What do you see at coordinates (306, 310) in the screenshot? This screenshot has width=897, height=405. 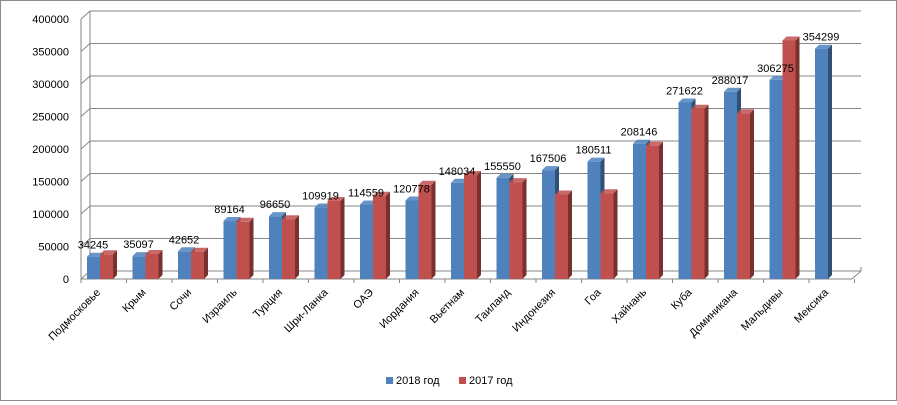 I see `x-tick-label: Шри-Ланка` at bounding box center [306, 310].